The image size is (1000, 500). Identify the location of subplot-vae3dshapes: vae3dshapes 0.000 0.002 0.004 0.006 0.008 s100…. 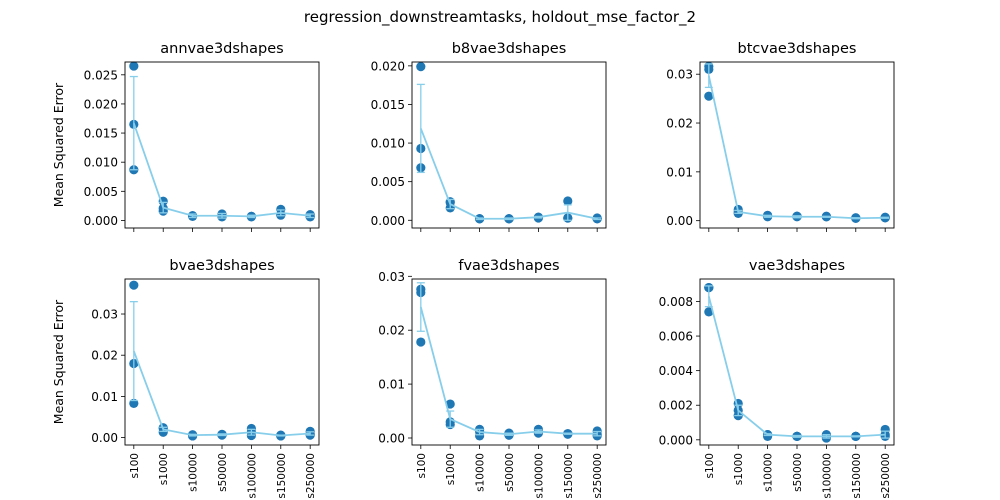
(777, 378).